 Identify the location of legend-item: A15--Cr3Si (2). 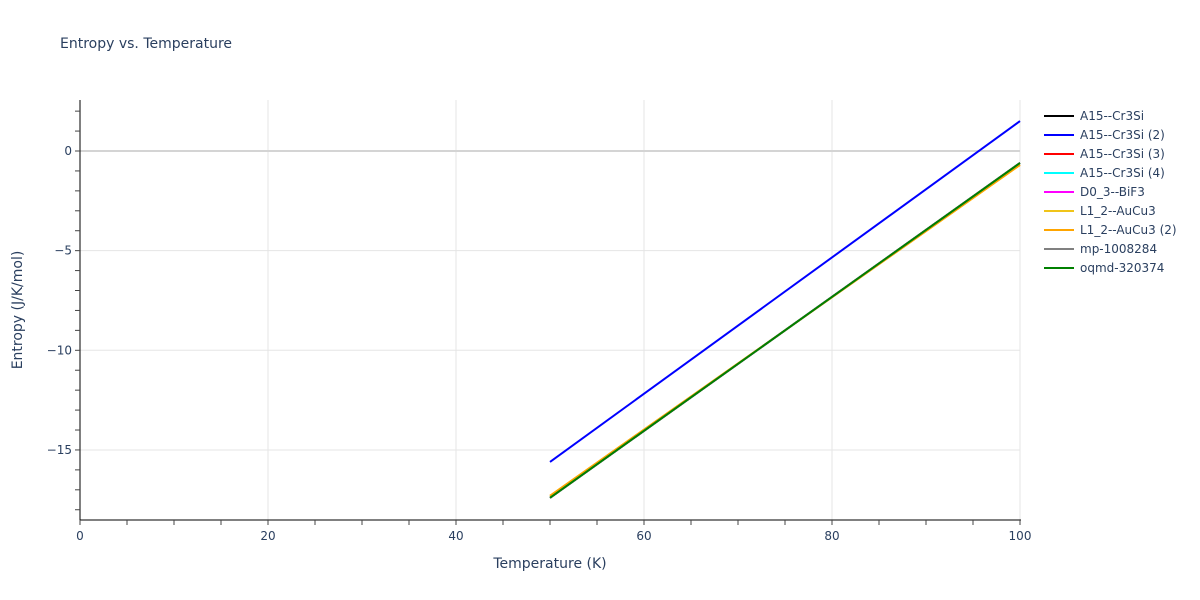
(1110, 134).